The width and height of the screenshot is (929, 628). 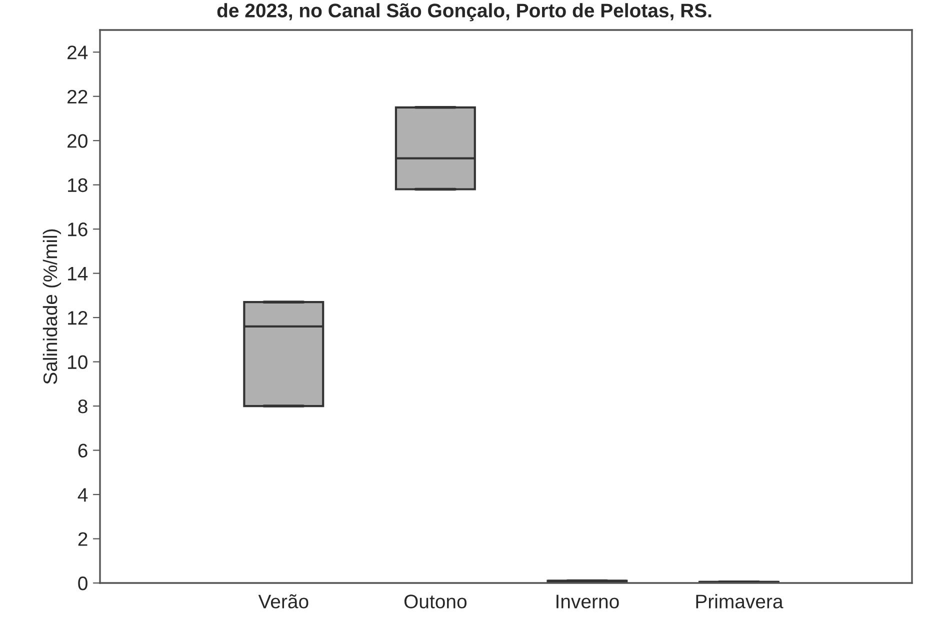 What do you see at coordinates (83, 495) in the screenshot?
I see `y-tick-label: 4` at bounding box center [83, 495].